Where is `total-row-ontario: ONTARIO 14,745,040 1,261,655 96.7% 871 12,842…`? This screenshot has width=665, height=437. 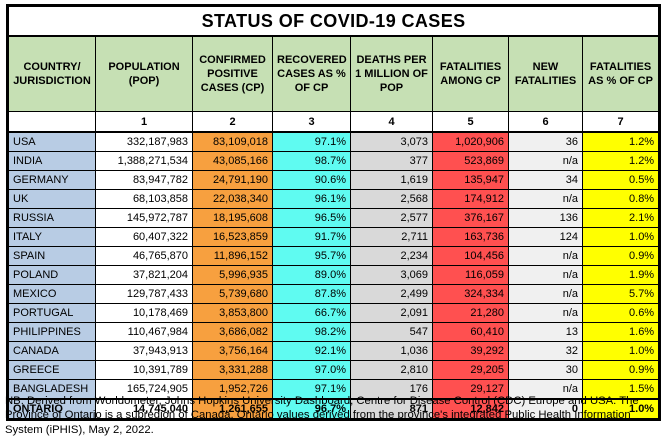 total-row-ontario: ONTARIO 14,745,040 1,261,655 96.7% 871 12,842… is located at coordinates (334, 409).